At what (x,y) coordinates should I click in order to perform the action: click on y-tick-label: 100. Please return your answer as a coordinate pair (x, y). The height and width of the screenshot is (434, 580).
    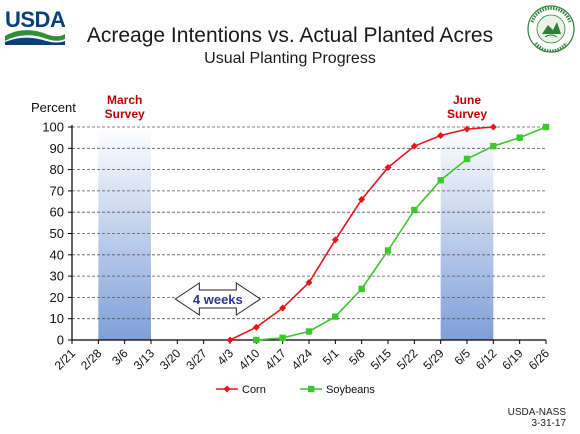
    Looking at the image, I should click on (53, 127).